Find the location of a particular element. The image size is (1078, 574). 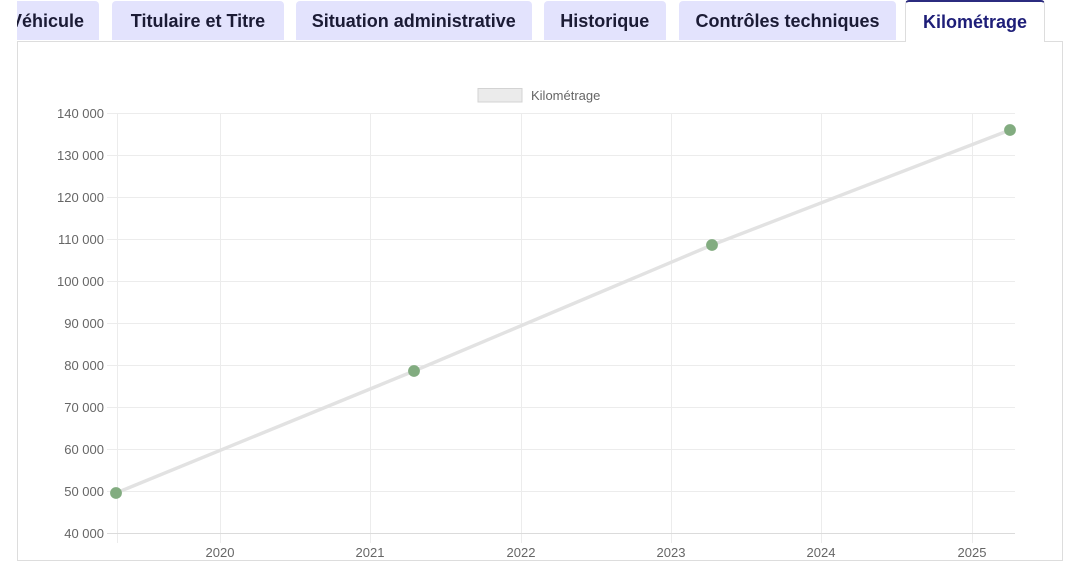

svg-text: 90 000 is located at coordinates (84, 323).